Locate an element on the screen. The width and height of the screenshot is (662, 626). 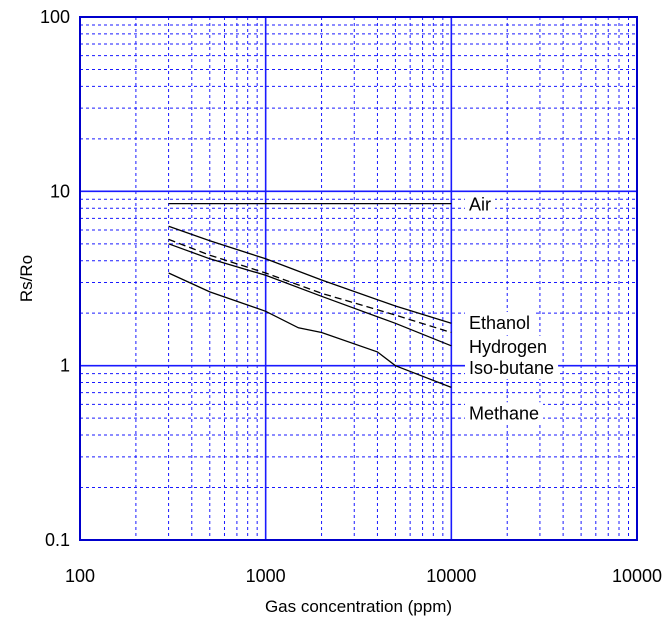
series-label-iso-butane: Iso-butane is located at coordinates (511, 368).